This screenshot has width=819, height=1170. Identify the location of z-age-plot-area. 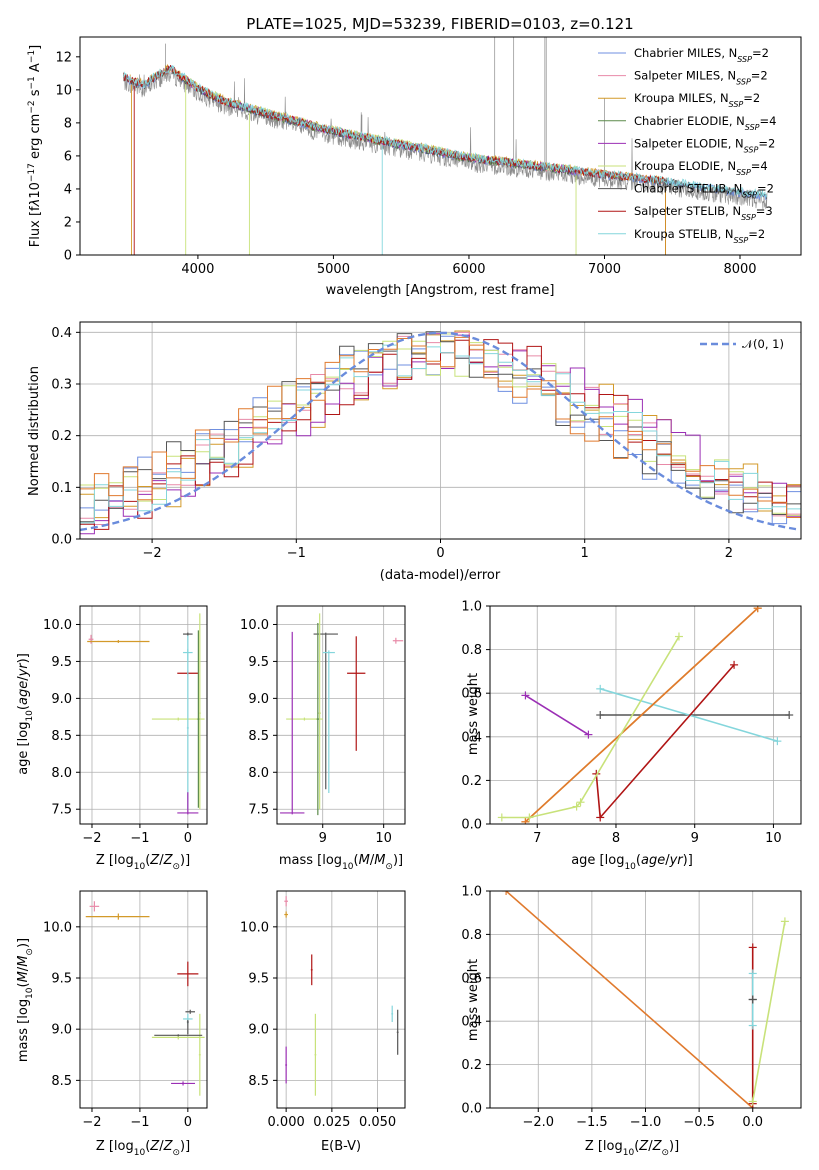
(146, 714).